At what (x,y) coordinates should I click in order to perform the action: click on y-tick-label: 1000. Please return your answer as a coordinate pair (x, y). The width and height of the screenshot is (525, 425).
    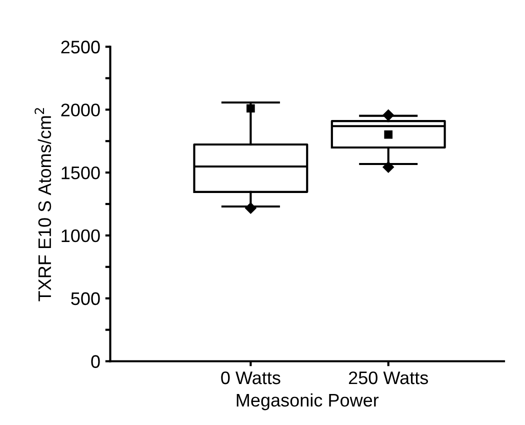
    Looking at the image, I should click on (81, 235).